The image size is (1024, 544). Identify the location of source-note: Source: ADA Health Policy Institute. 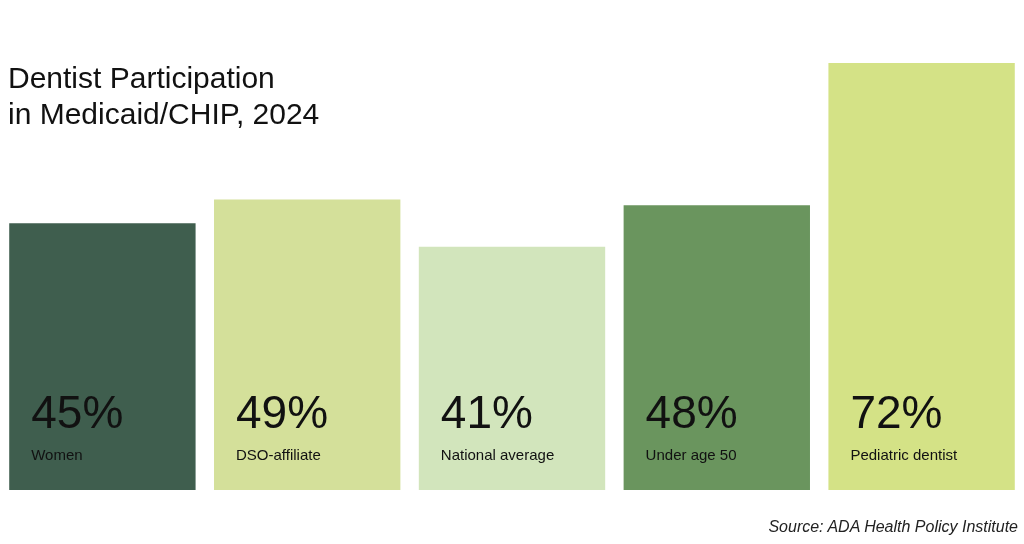
(893, 527).